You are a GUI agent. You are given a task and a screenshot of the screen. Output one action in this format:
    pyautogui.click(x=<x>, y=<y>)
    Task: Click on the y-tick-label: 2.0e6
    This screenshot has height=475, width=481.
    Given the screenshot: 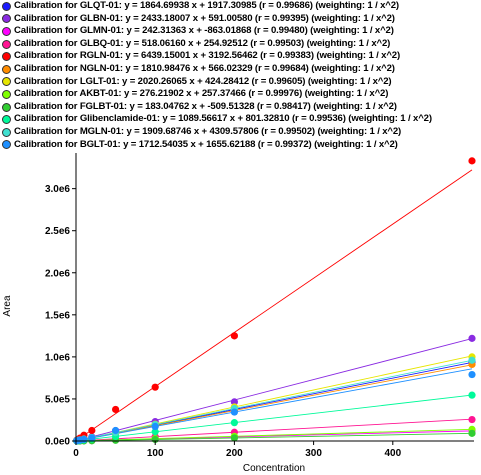 What is the action you would take?
    pyautogui.click(x=57, y=273)
    